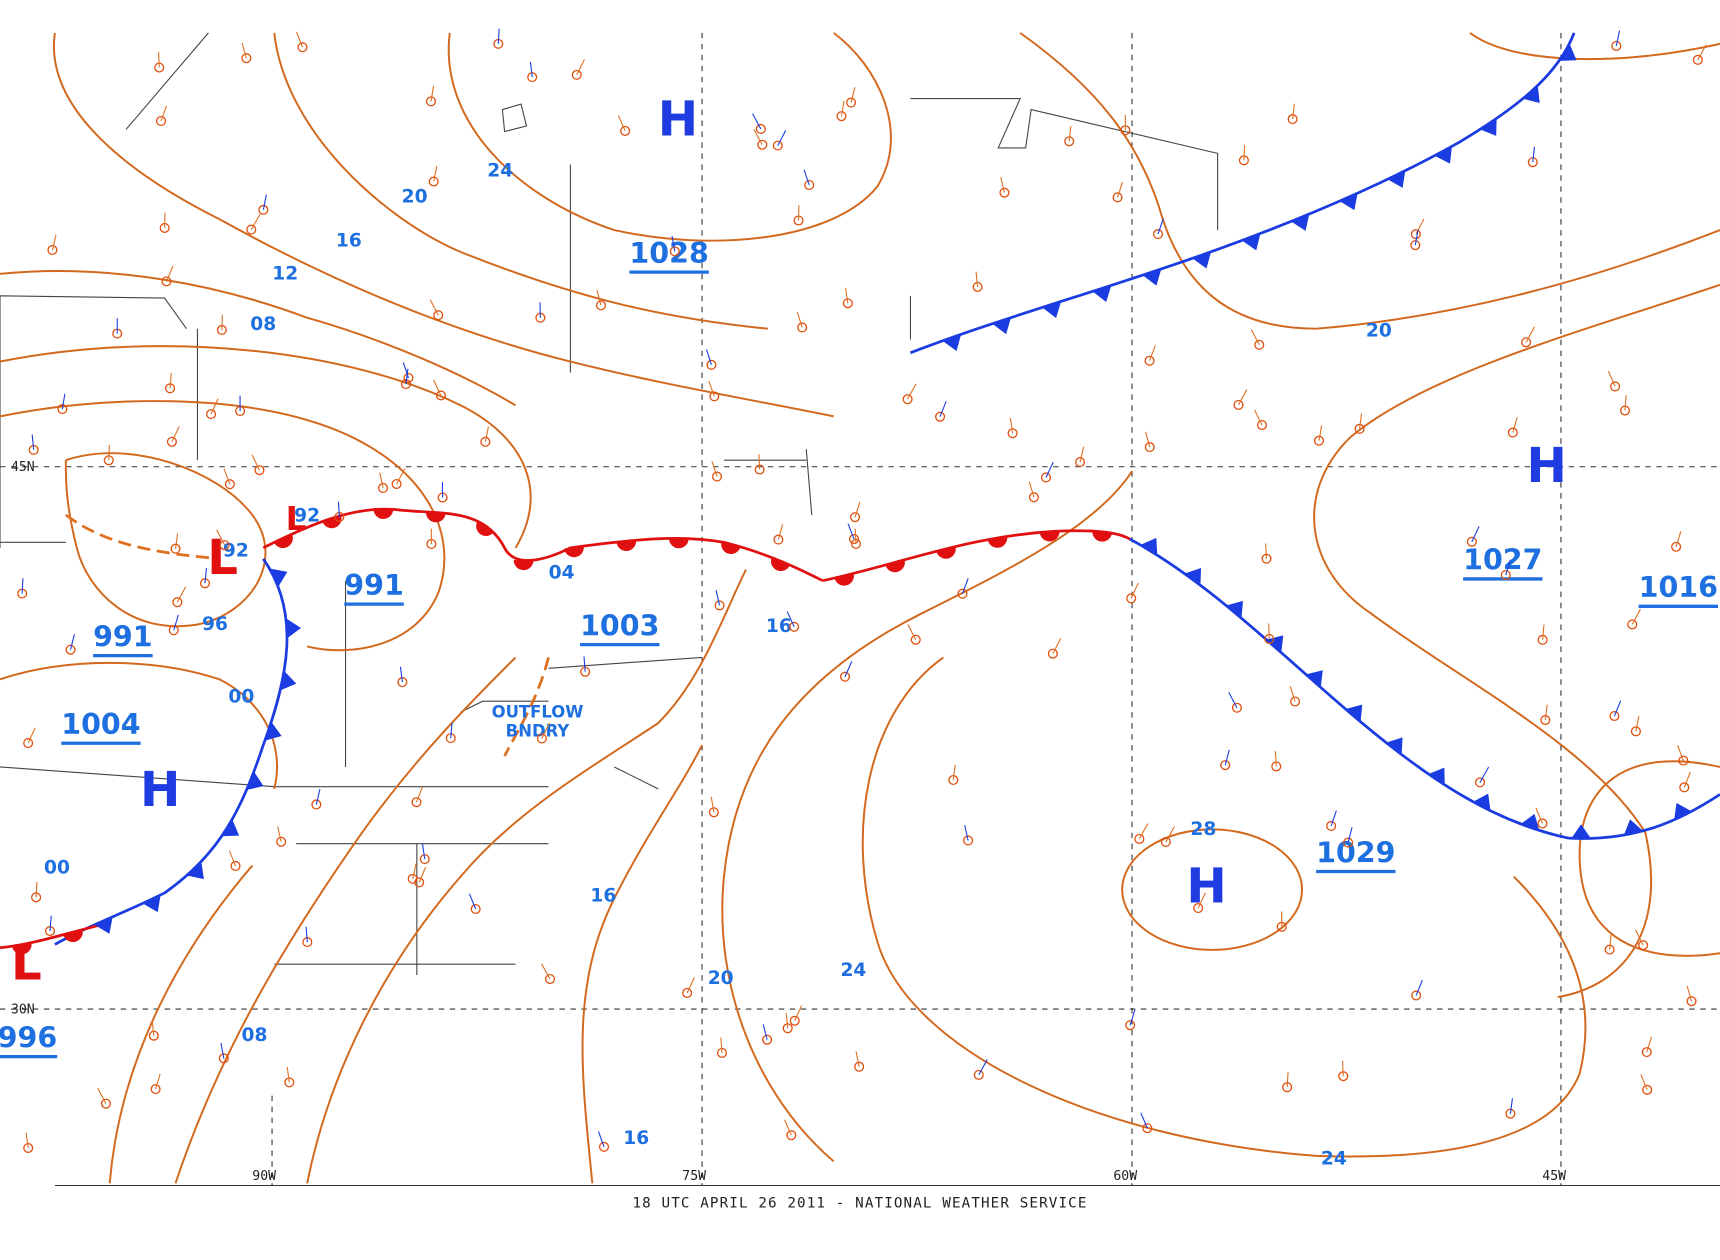 Image resolution: width=1720 pixels, height=1260 pixels. Describe the element at coordinates (526, 876) in the screenshot. I see `isobar` at that location.